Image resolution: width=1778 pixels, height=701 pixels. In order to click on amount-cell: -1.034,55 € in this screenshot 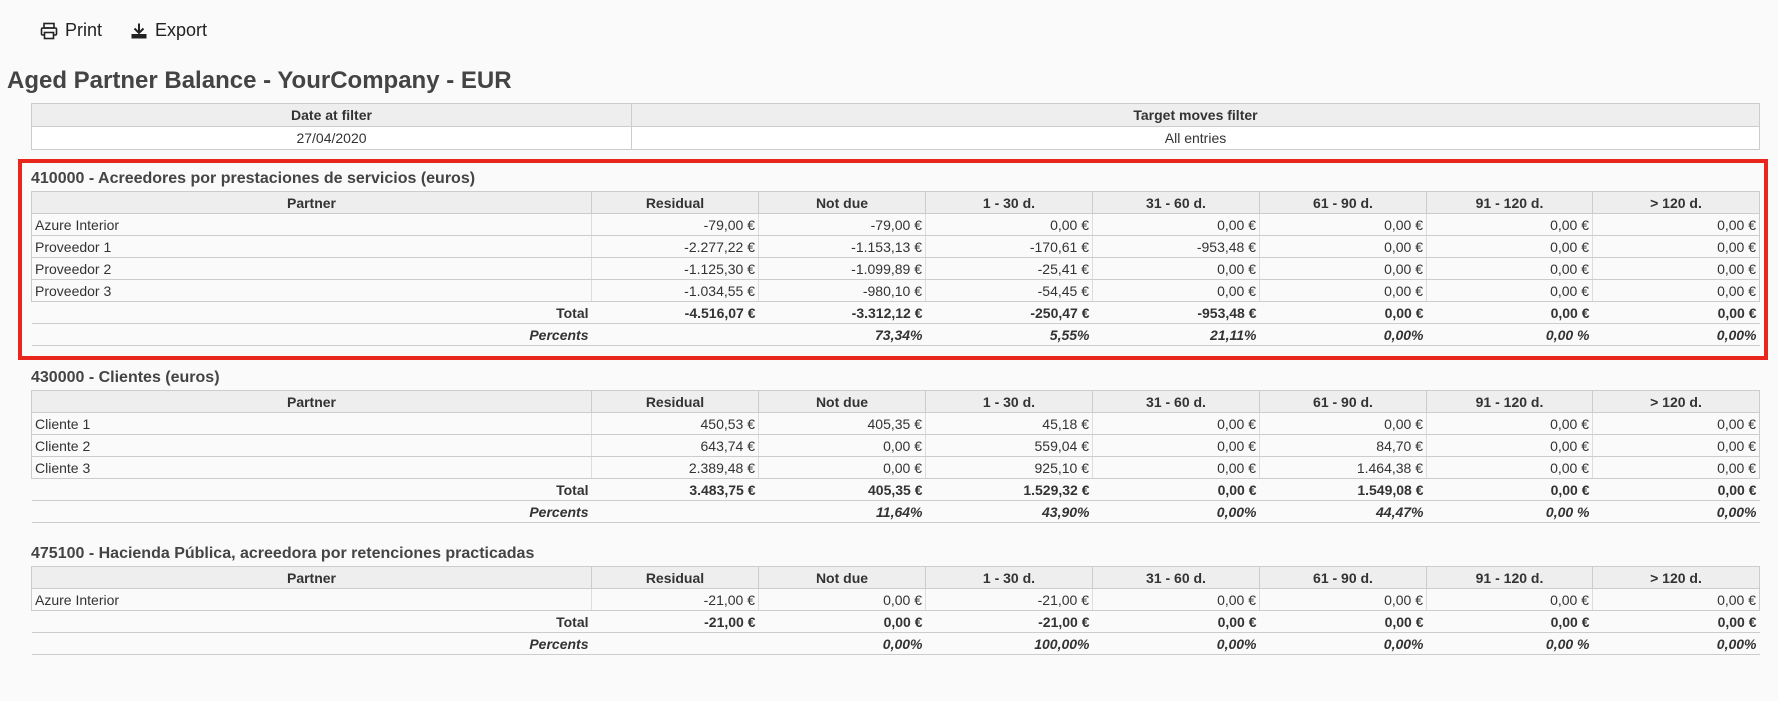, I will do `click(675, 290)`.